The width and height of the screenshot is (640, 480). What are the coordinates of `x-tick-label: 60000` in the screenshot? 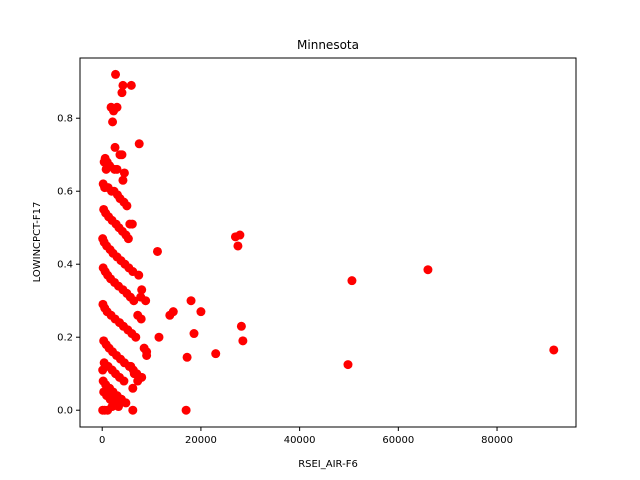 It's located at (398, 440).